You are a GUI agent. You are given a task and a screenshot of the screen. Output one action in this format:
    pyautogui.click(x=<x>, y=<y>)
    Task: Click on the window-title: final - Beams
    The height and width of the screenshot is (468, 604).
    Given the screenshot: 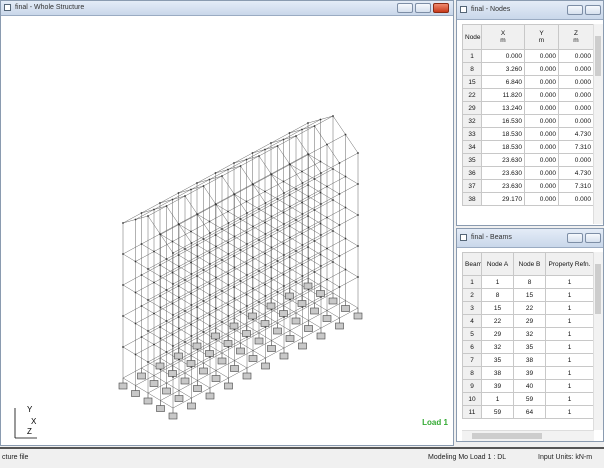 What is the action you would take?
    pyautogui.click(x=491, y=237)
    